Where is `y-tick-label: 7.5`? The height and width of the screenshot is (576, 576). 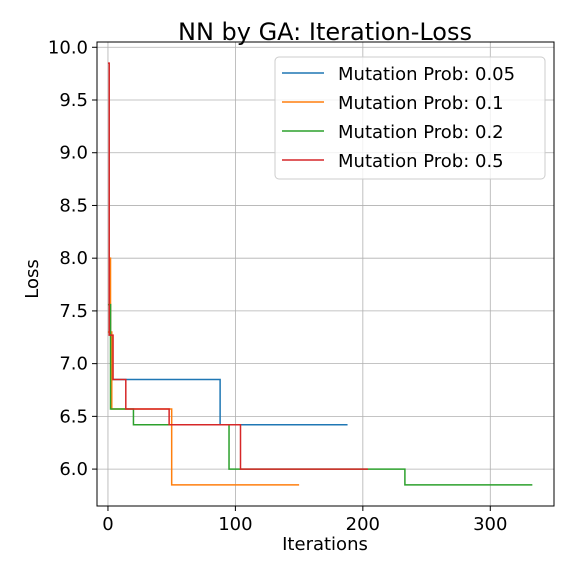 y-tick-label: 7.5 is located at coordinates (73, 311).